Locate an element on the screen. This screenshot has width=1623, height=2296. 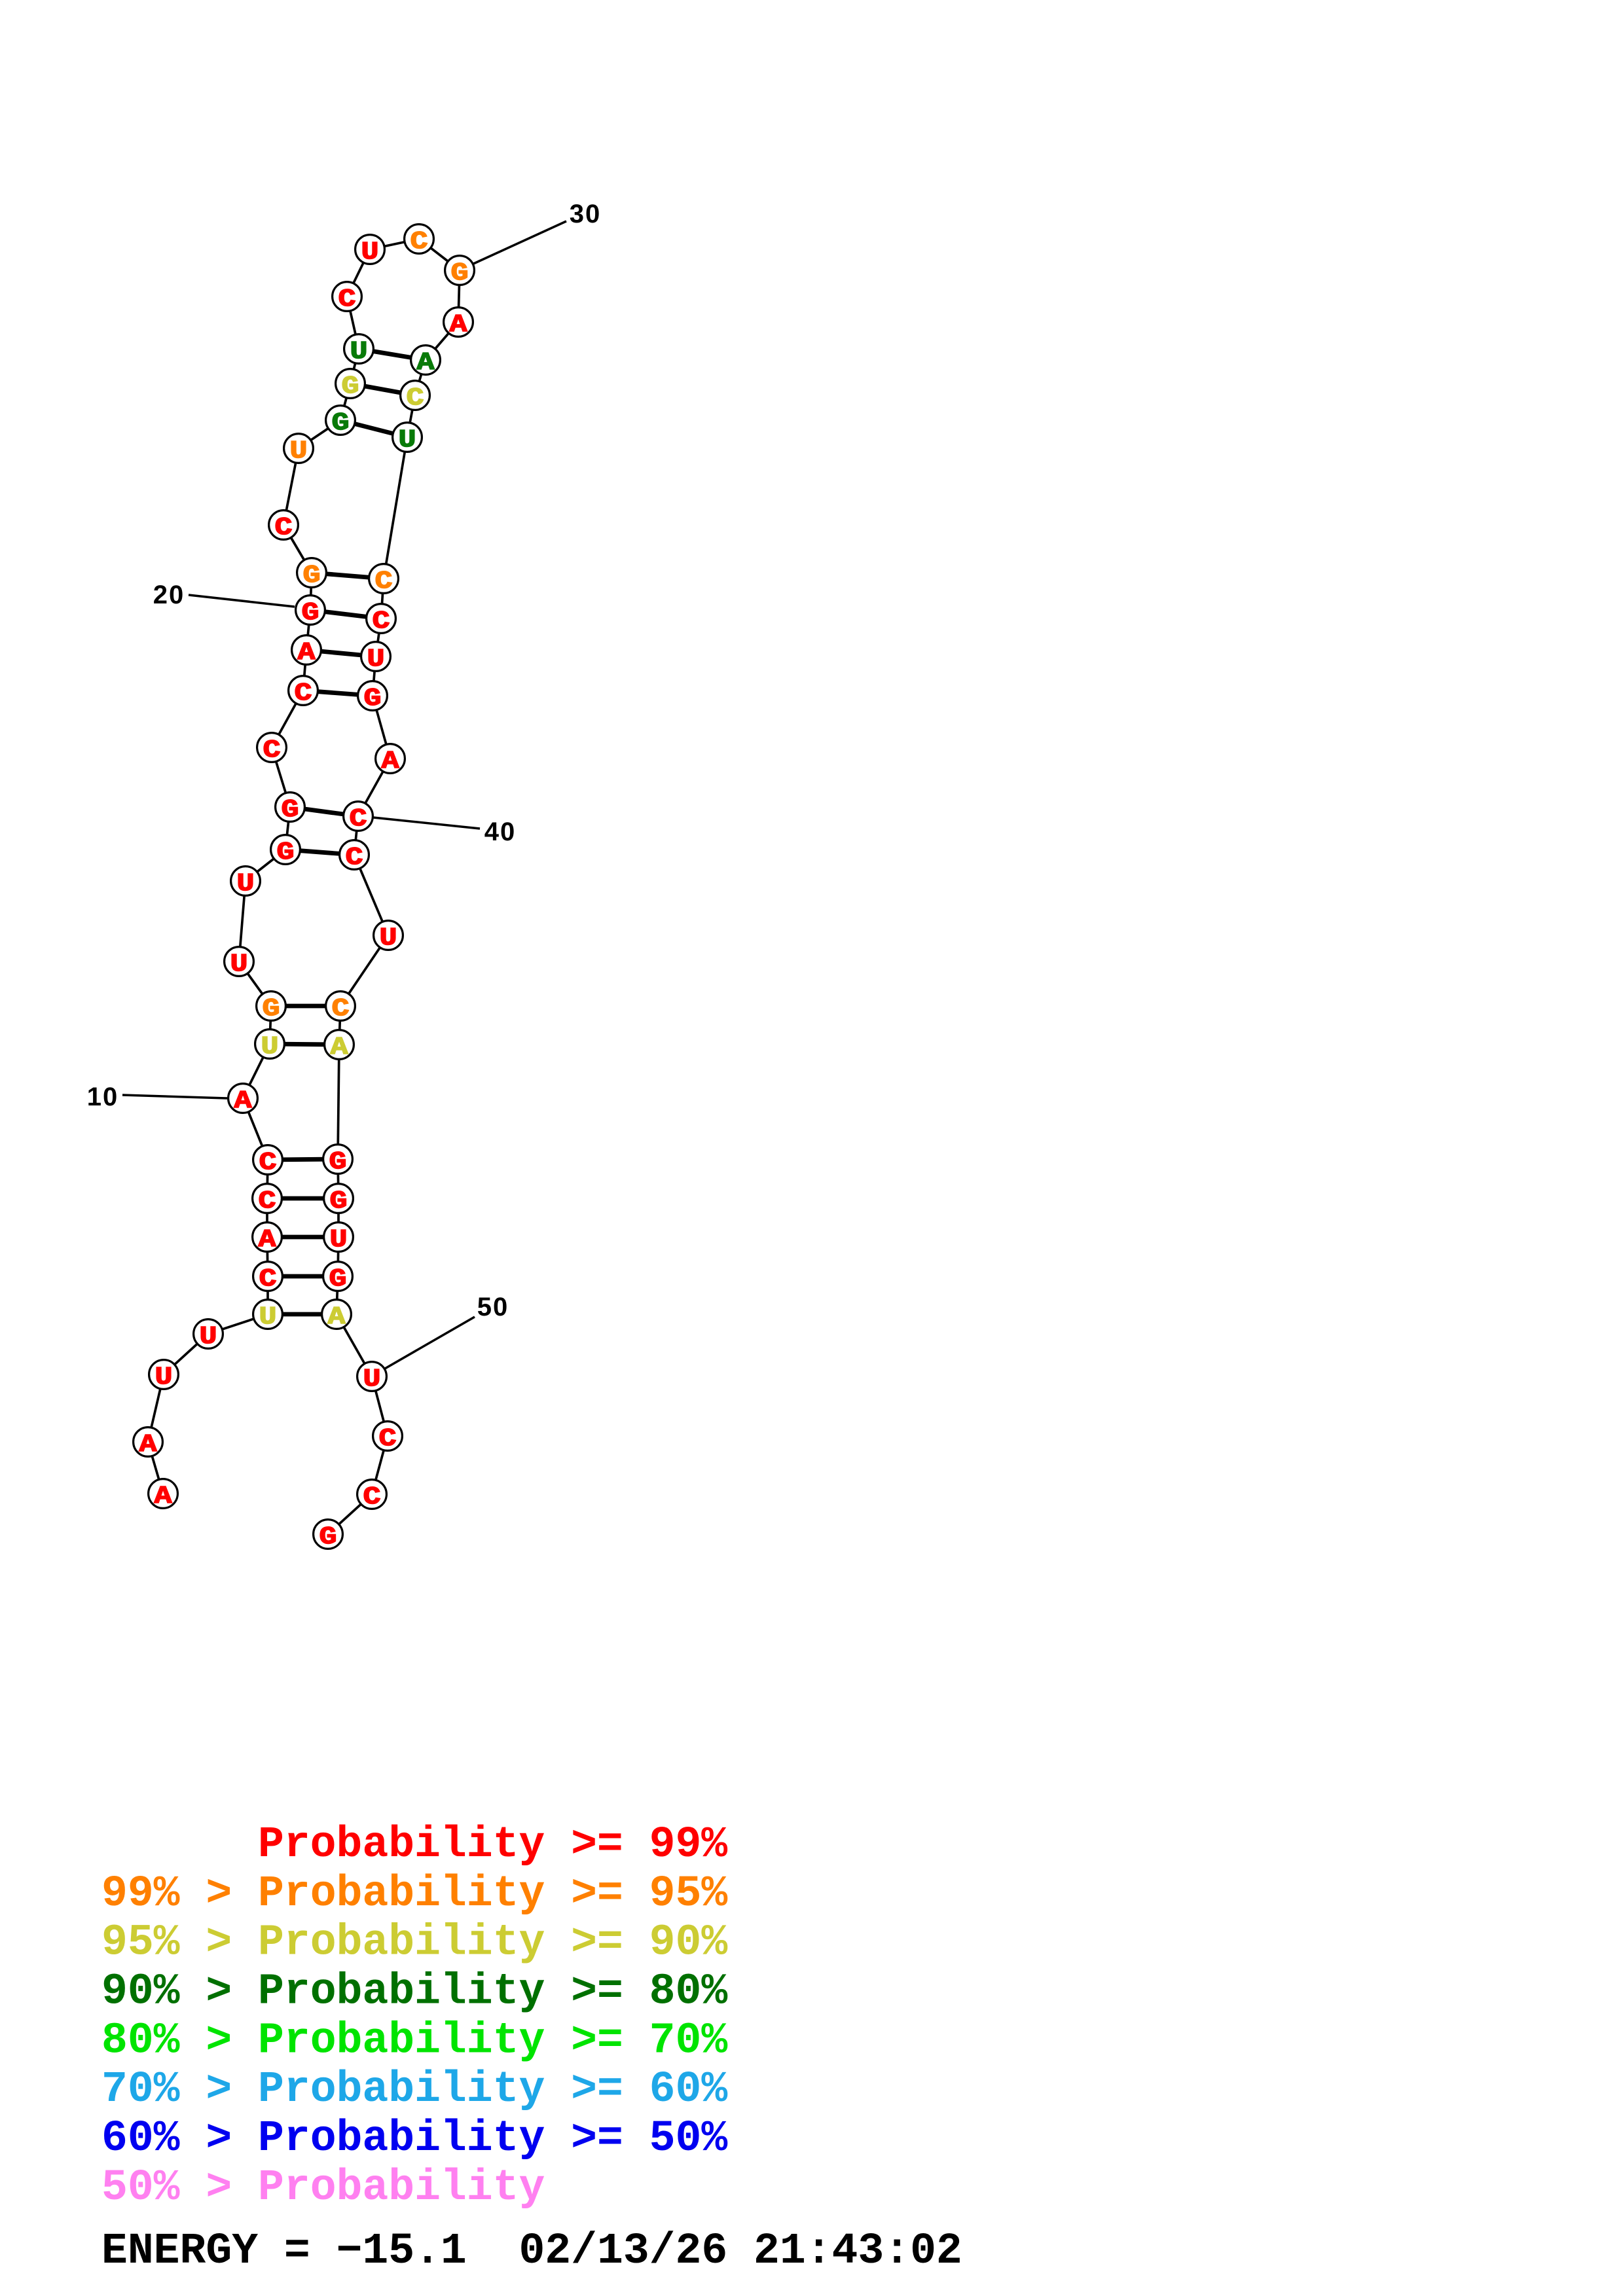
svg-text: Probability >= 99% is located at coordinates (492, 1844).